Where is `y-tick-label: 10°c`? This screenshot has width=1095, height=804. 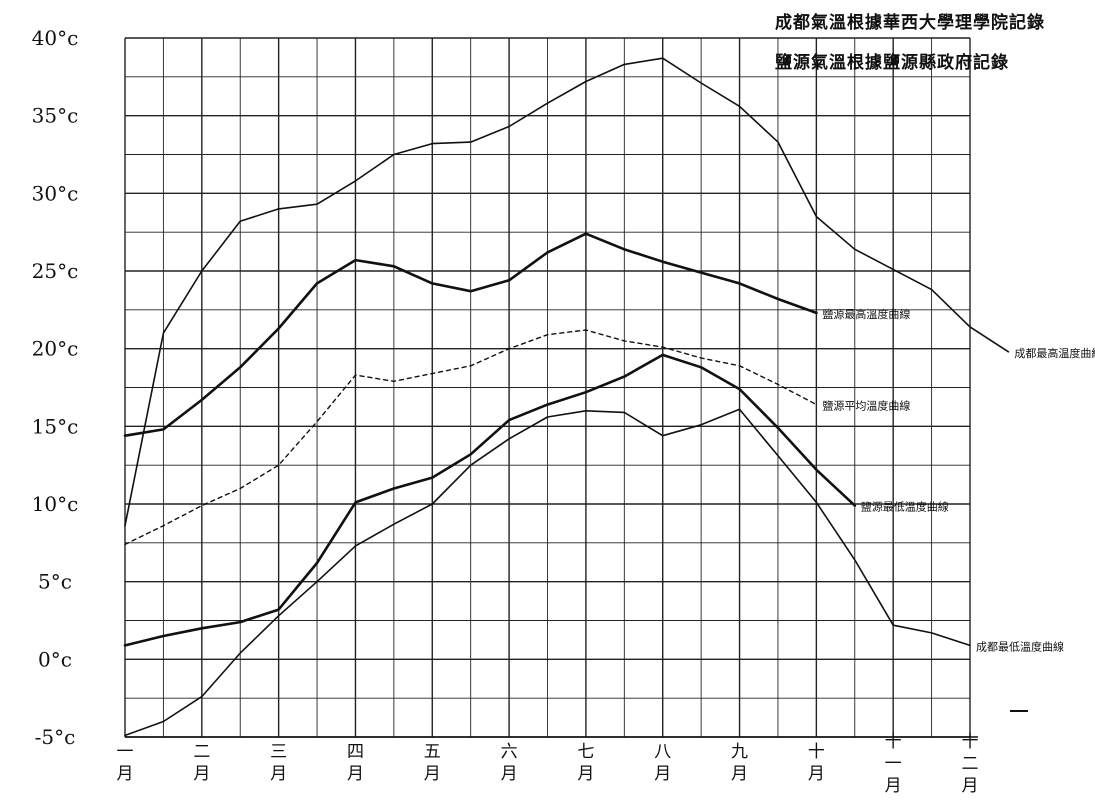
y-tick-label: 10°c is located at coordinates (55, 504).